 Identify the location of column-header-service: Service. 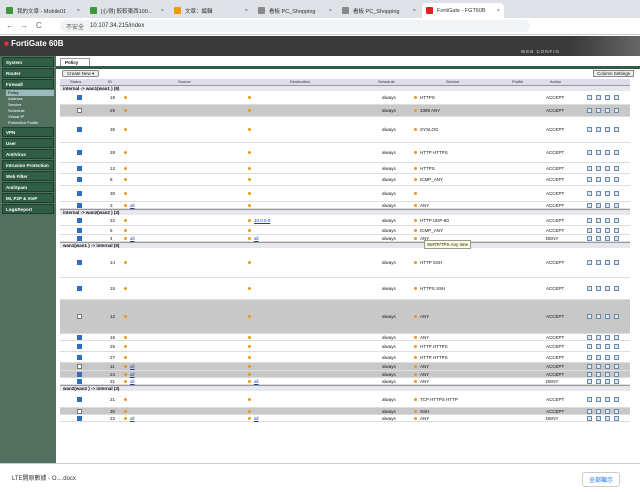
(453, 81).